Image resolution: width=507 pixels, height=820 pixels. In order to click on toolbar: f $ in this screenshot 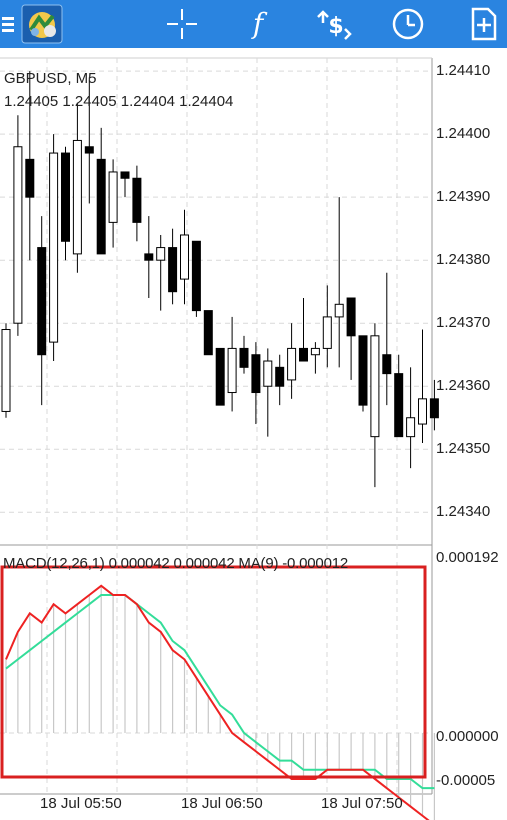, I will do `click(253, 24)`.